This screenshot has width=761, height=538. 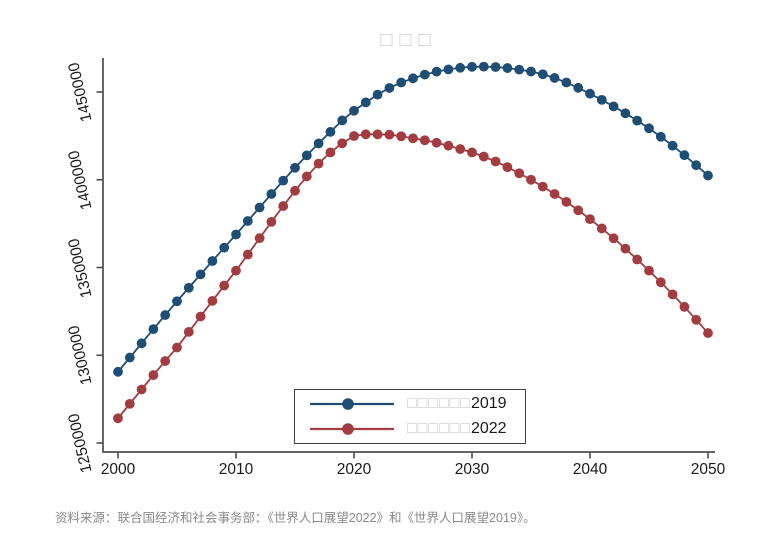 I want to click on x-tick-label: 2040, so click(x=590, y=469).